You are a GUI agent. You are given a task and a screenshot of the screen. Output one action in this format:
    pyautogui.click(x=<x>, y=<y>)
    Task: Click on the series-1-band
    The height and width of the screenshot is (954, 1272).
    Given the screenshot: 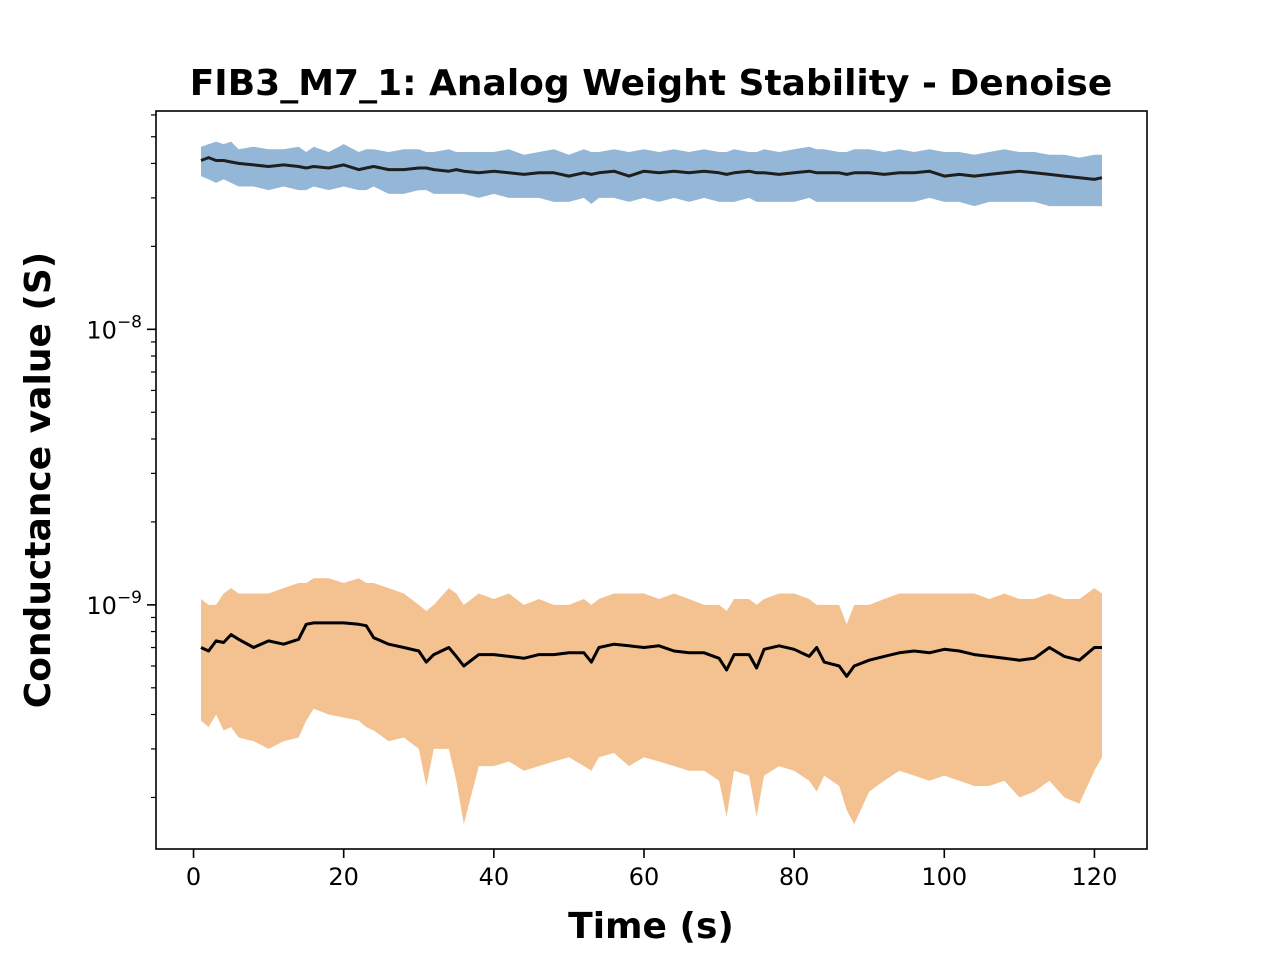 What is the action you would take?
    pyautogui.click(x=651, y=174)
    